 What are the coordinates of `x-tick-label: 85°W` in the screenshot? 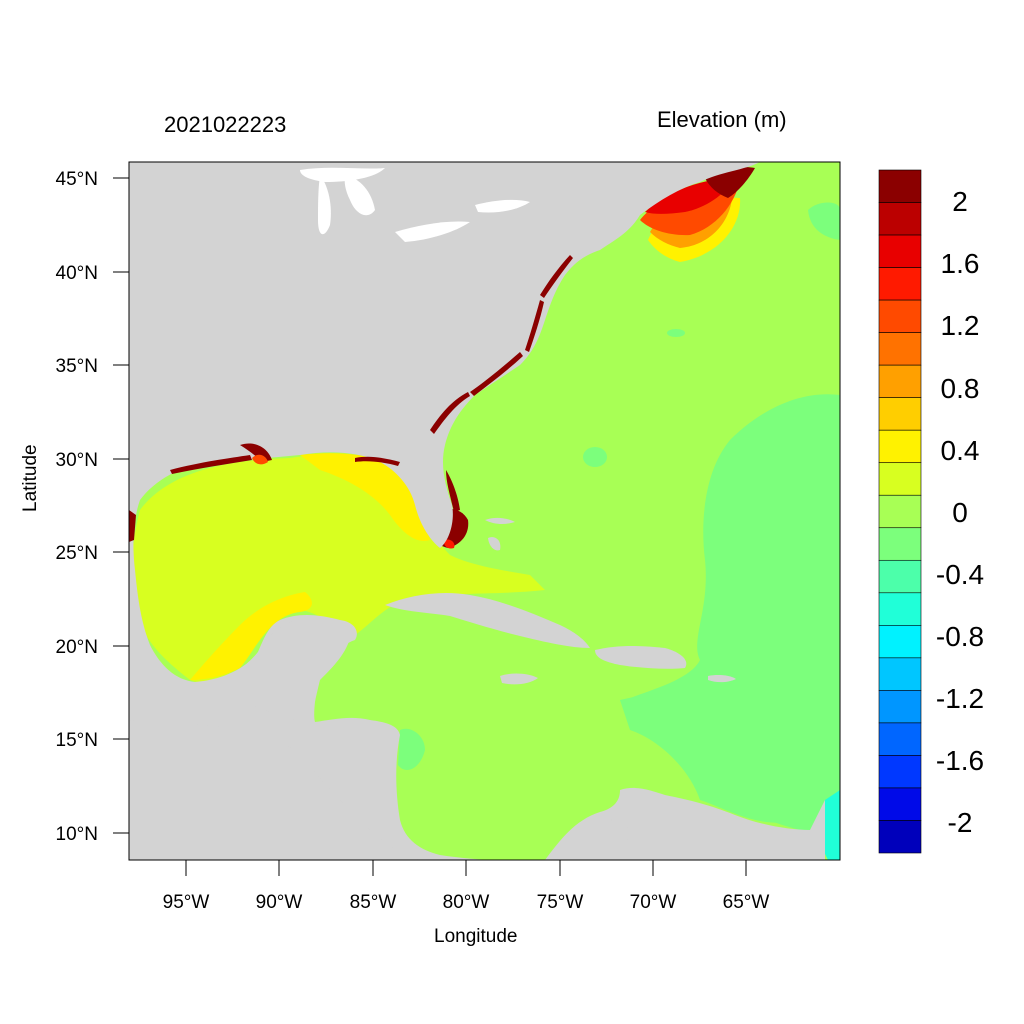 It's located at (373, 902).